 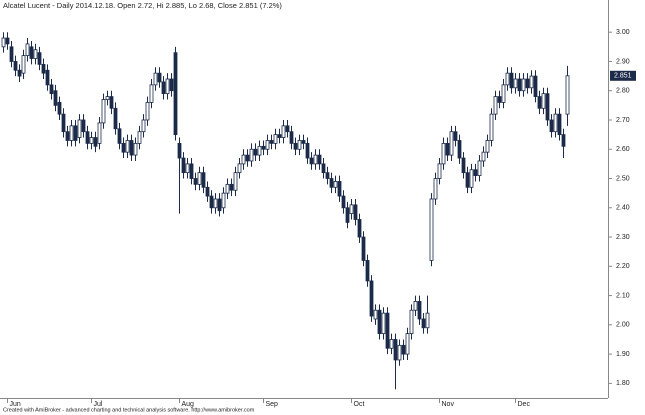 I want to click on y-tick-label: 2.30, so click(x=623, y=237).